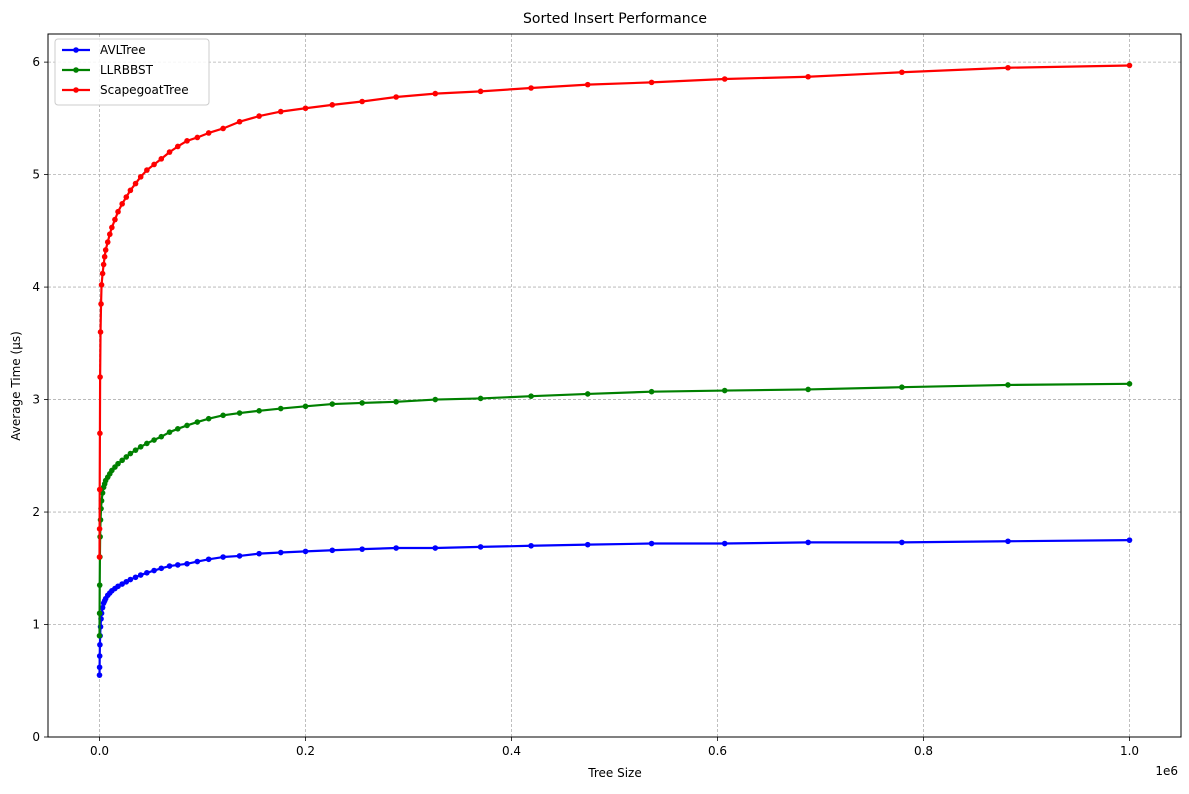 The width and height of the screenshot is (1189, 794). Describe the element at coordinates (36, 625) in the screenshot. I see `y-tick-label: 1` at that location.